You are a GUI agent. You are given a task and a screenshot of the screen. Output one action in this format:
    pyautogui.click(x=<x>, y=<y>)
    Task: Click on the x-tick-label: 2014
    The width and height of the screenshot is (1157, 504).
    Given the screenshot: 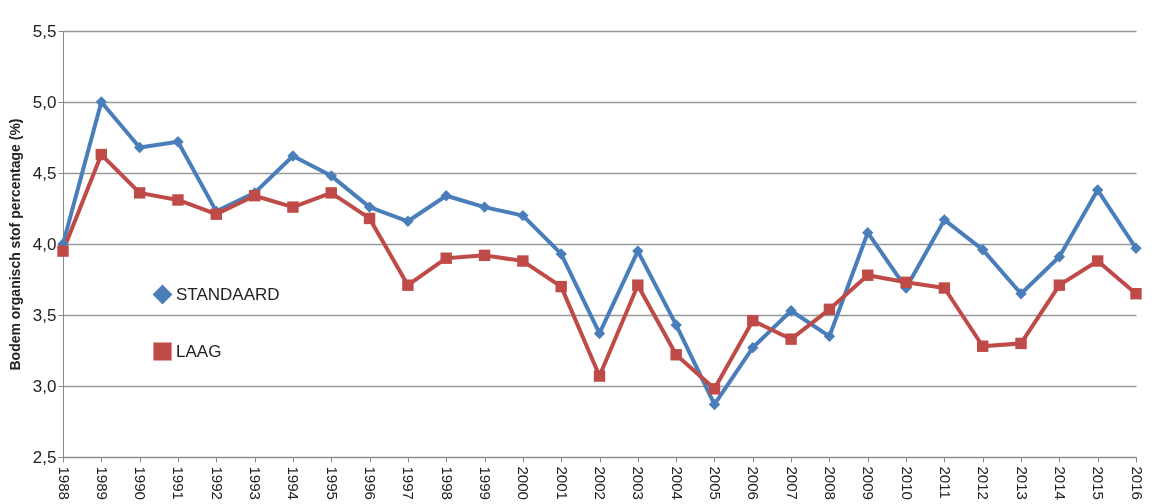 What is the action you would take?
    pyautogui.click(x=1060, y=483)
    